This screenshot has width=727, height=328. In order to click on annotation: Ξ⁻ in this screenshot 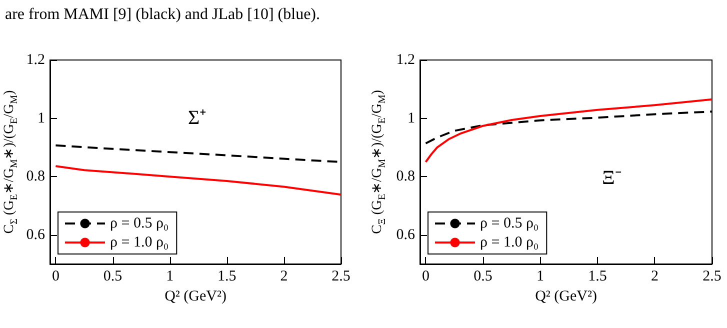, I will do `click(612, 178)`.